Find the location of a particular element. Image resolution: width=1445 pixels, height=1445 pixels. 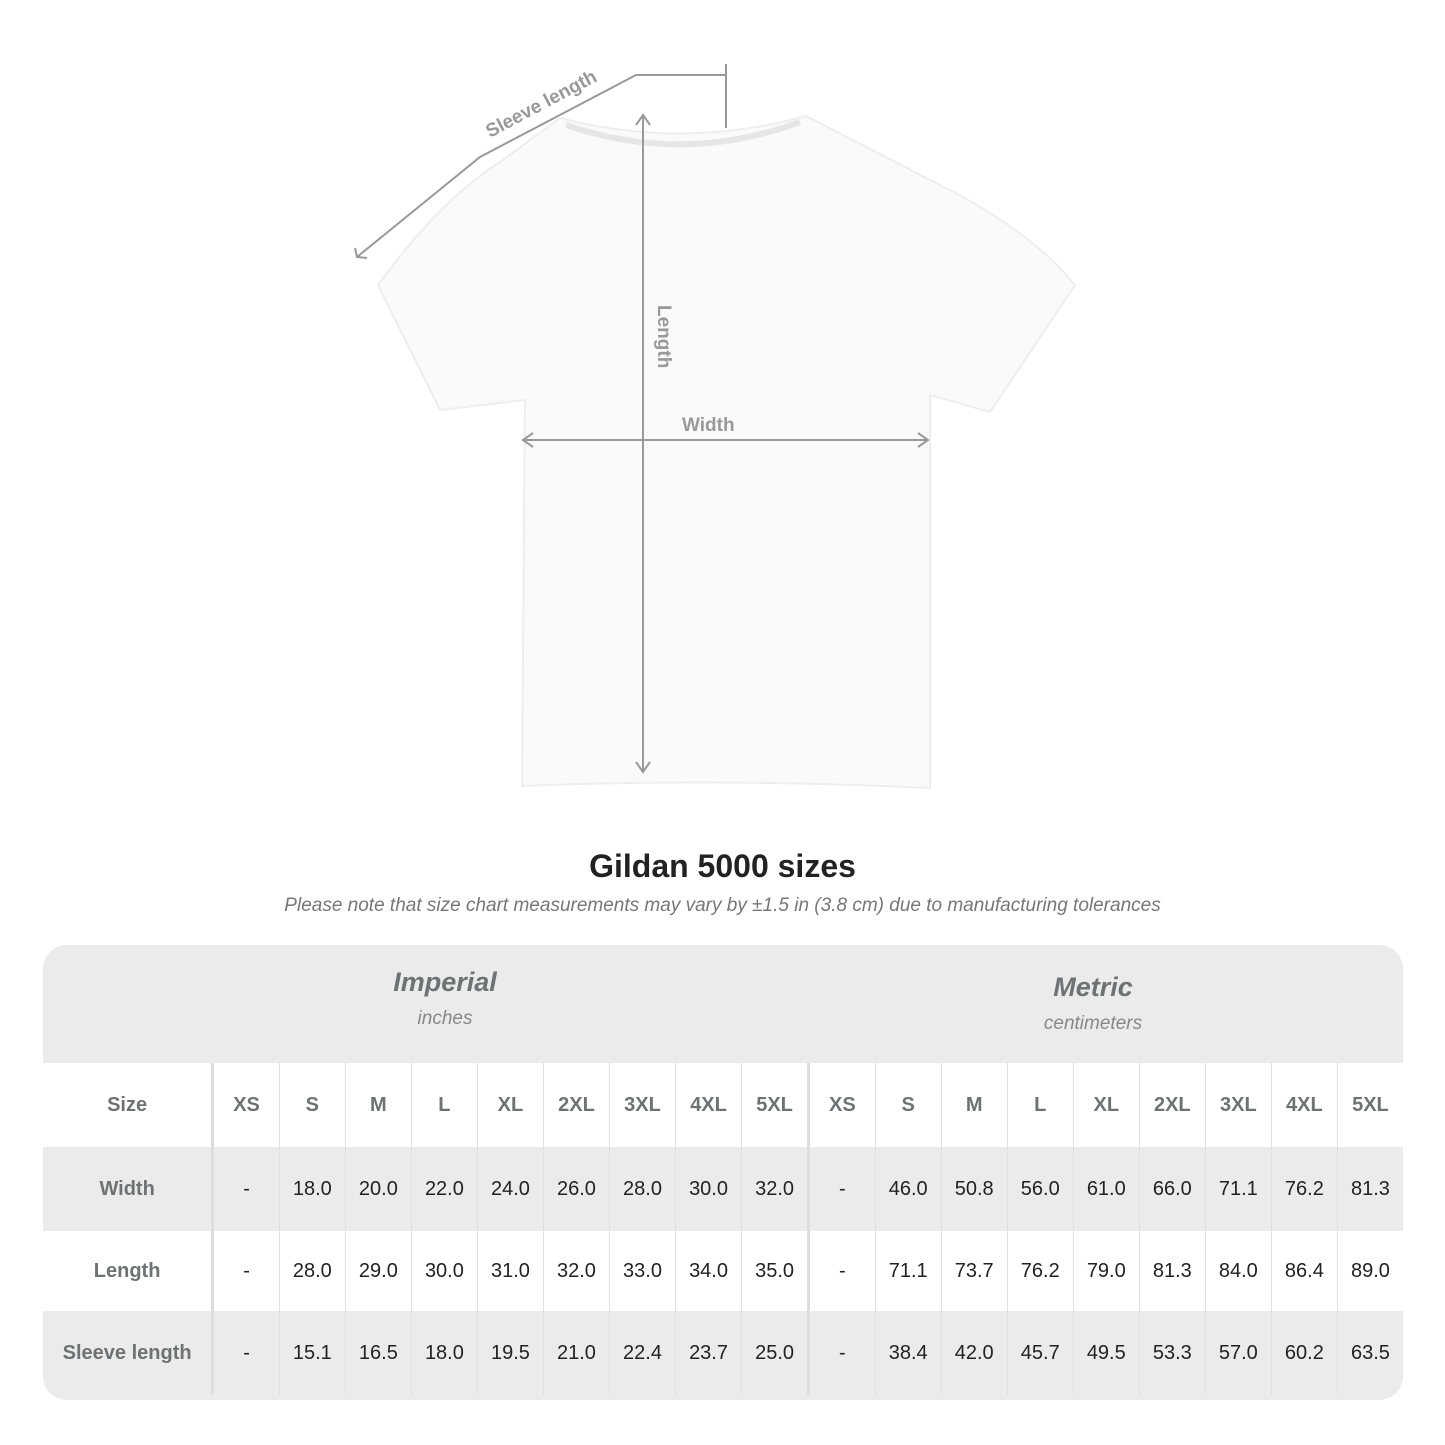

page-title: Gildan 5000 sizes is located at coordinates (722, 866).